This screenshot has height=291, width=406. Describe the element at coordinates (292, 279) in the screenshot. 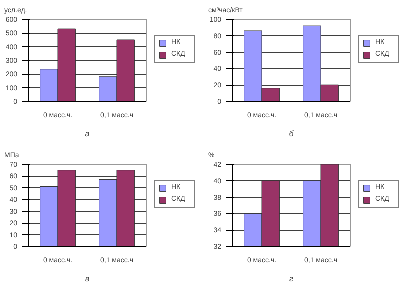

I see `text: г` at that location.